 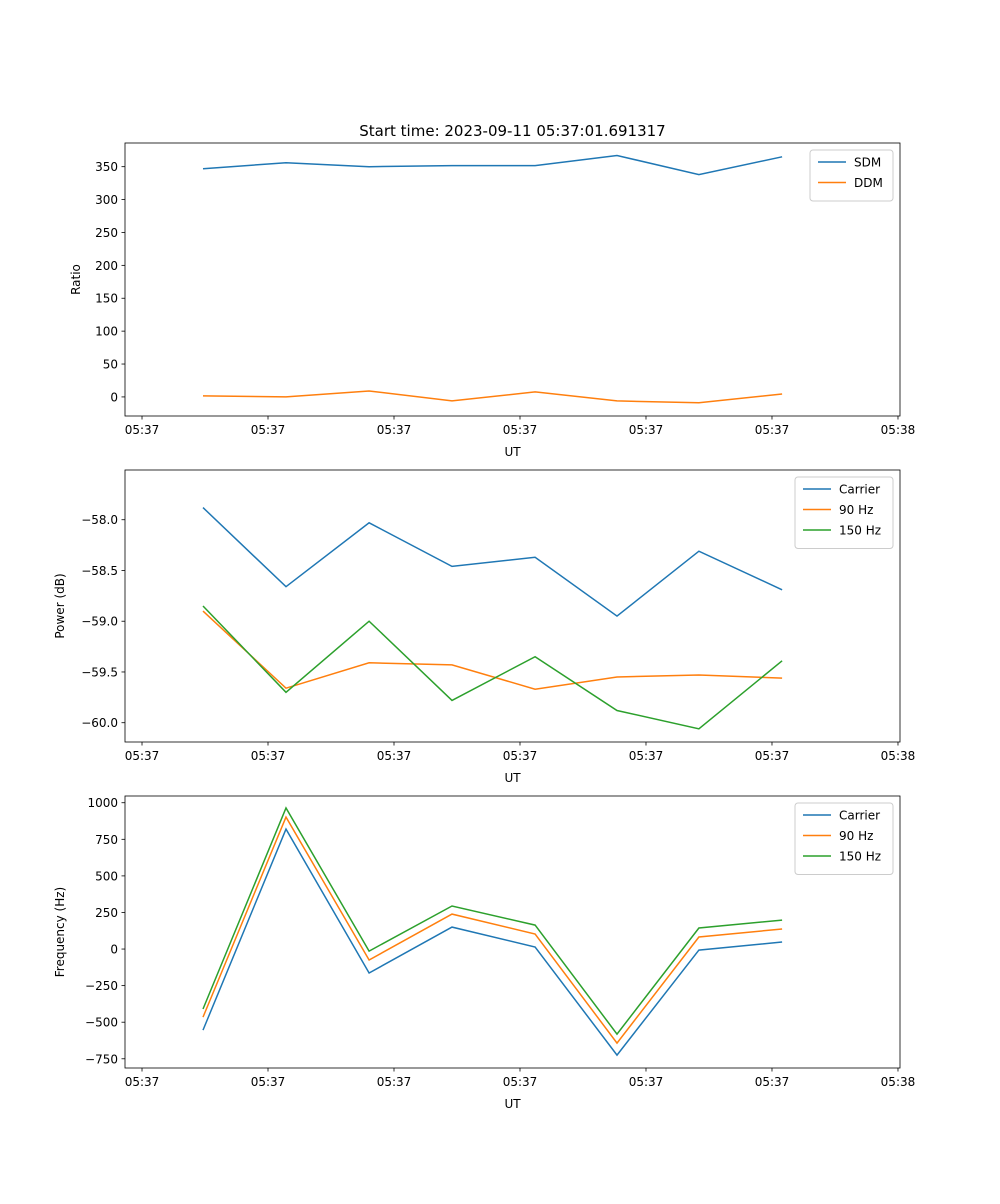 What do you see at coordinates (101, 1023) in the screenshot?
I see `y-tick-label: −500` at bounding box center [101, 1023].